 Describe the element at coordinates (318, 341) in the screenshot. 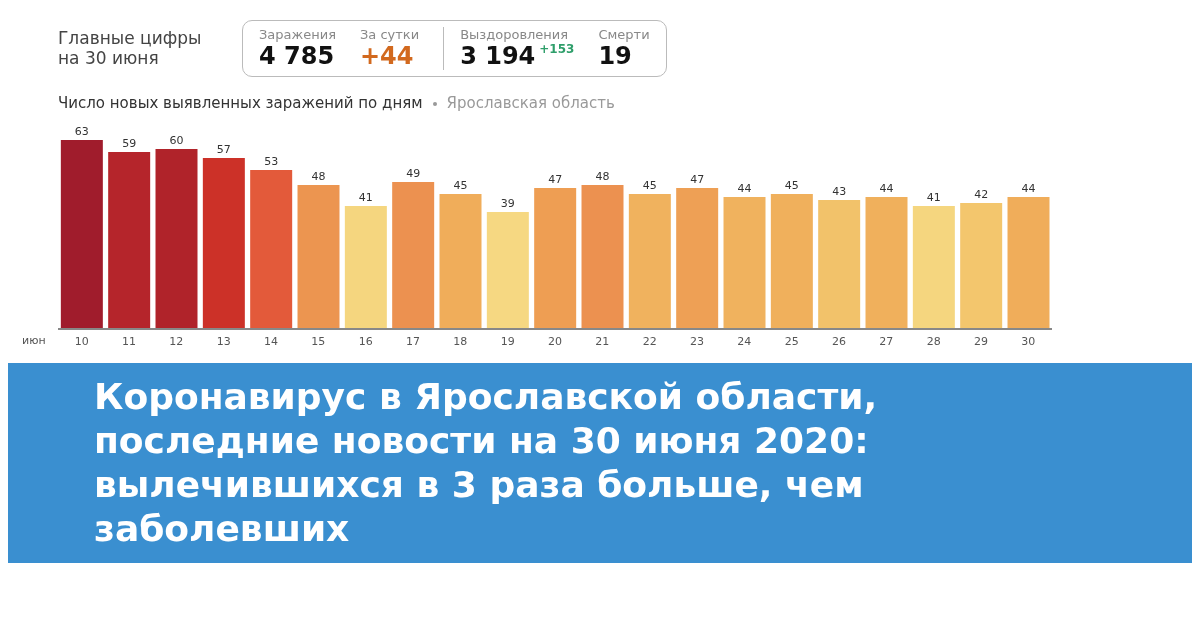

I see `x-tick-label: 15` at that location.